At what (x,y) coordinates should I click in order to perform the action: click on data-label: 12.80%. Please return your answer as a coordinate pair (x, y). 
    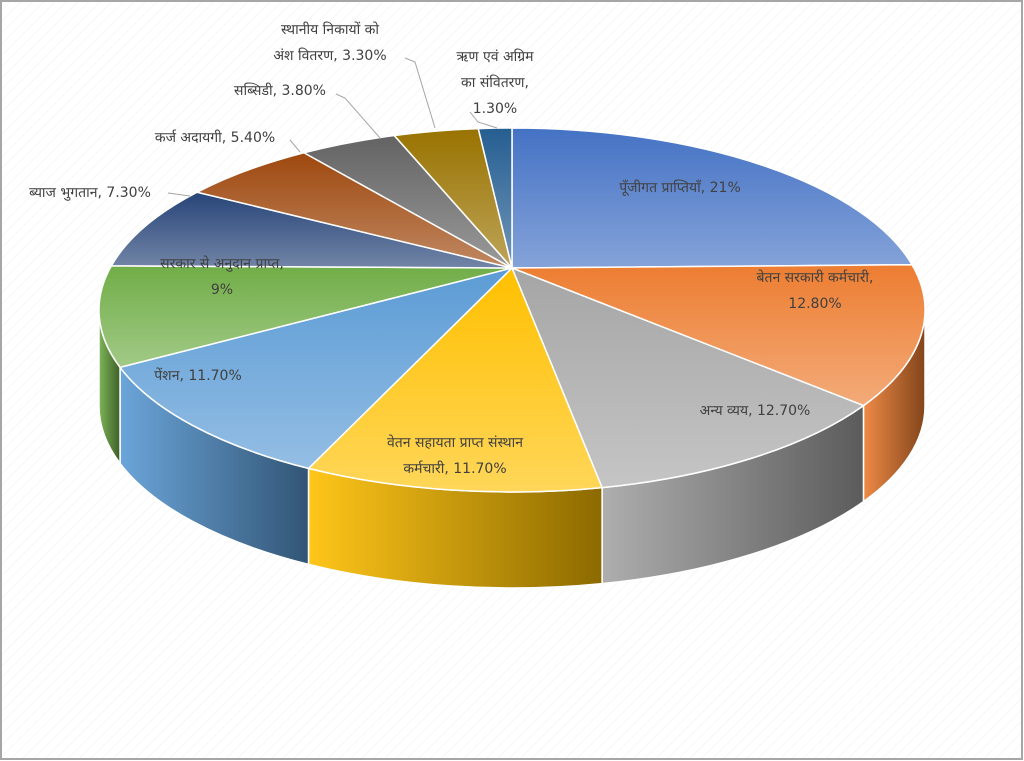
    Looking at the image, I should click on (814, 304).